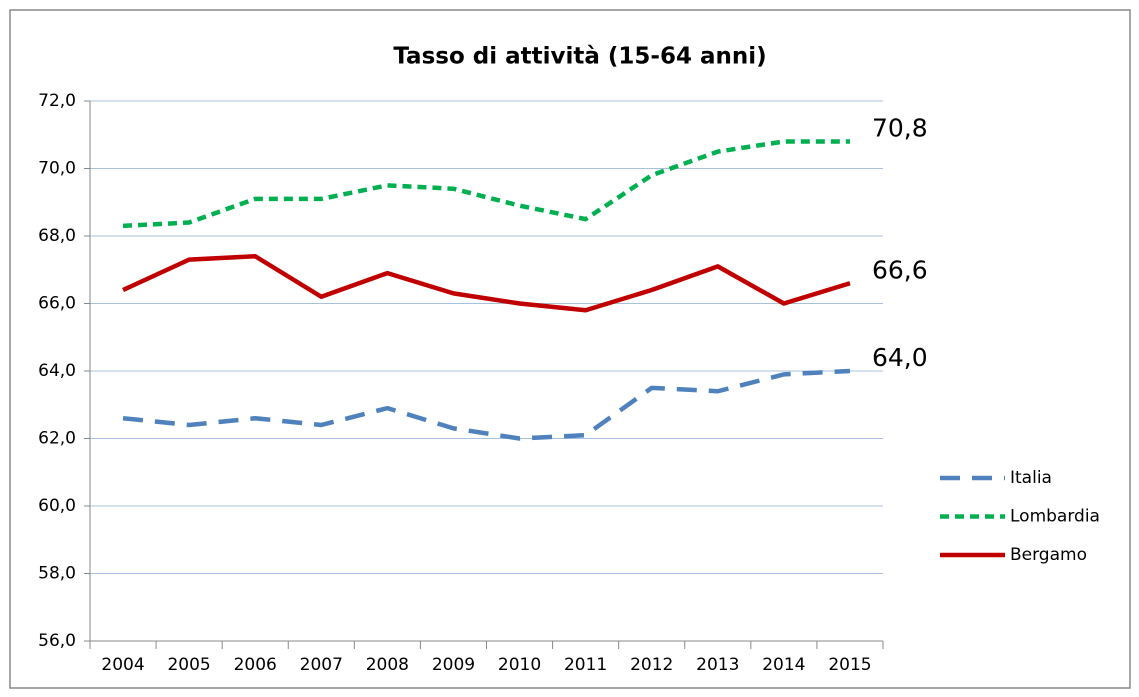  I want to click on y-tick-label: 68,0, so click(57, 236).